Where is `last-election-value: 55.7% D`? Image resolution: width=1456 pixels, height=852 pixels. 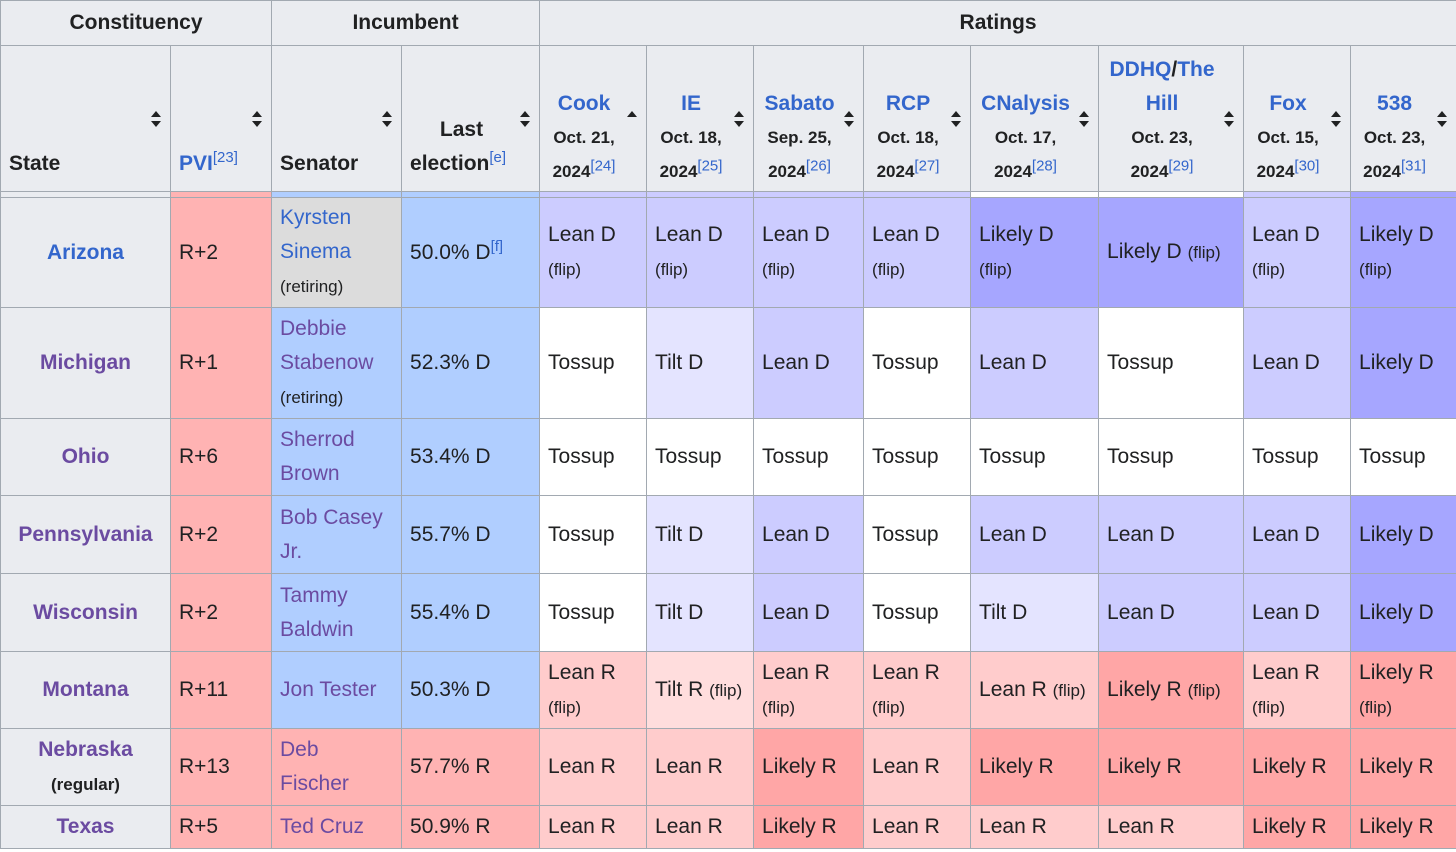
last-election-value: 55.7% D is located at coordinates (450, 534).